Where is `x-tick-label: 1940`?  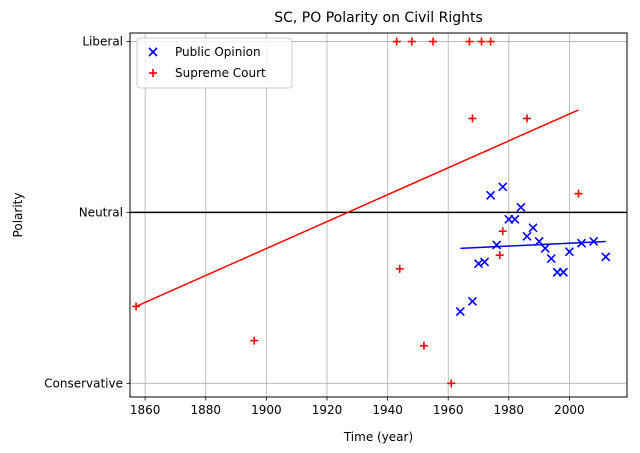
x-tick-label: 1940 is located at coordinates (387, 410).